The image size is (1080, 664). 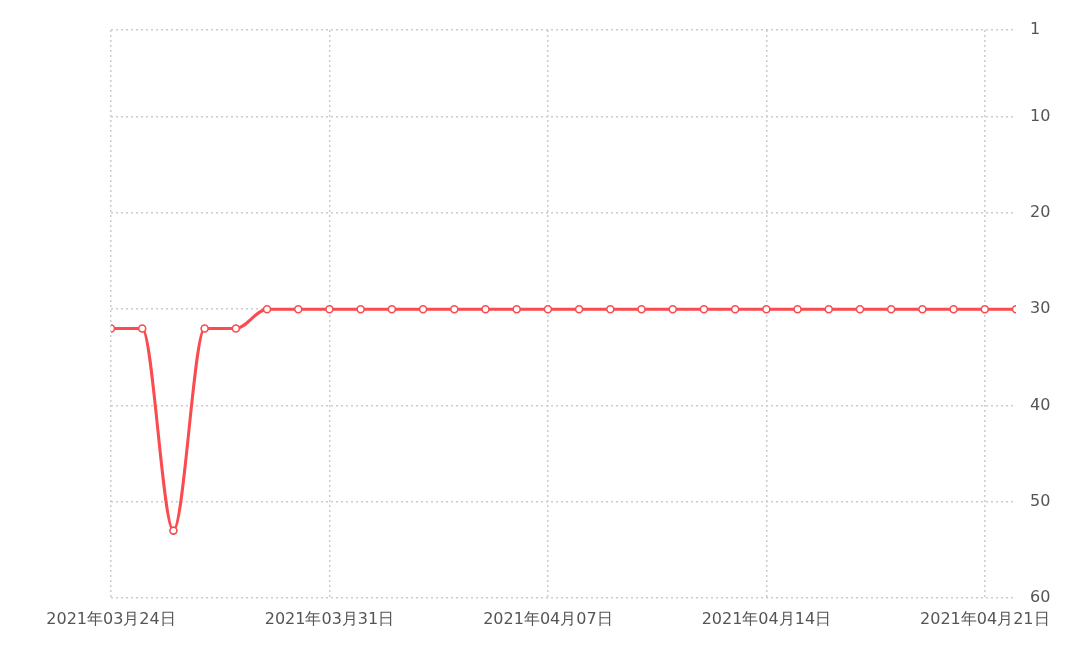 I want to click on x-tick-label: 2021年03月31日, so click(x=329, y=618).